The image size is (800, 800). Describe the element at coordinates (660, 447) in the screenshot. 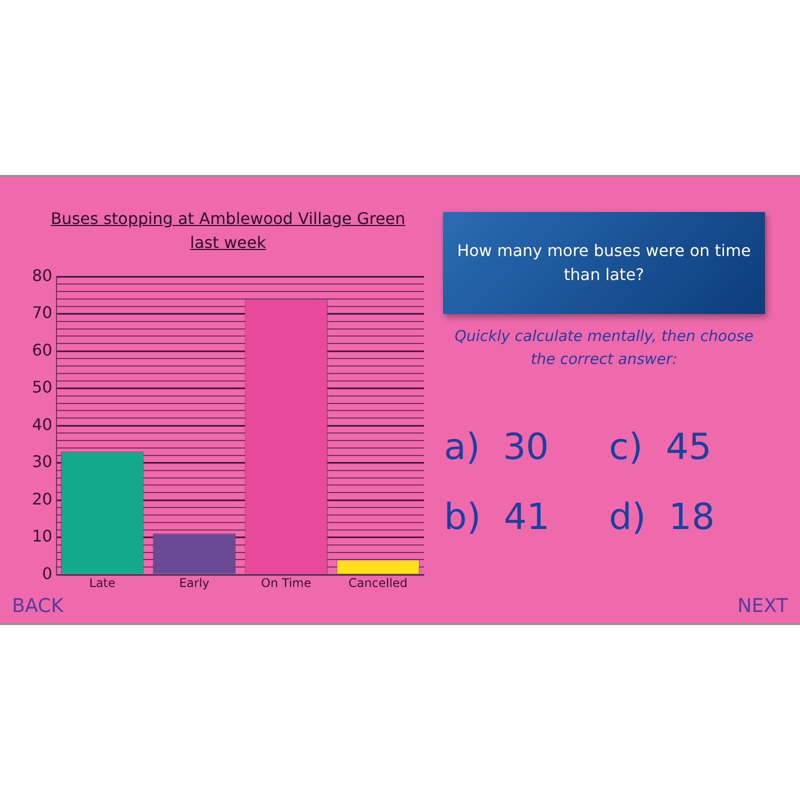

I see `text: c) 45` at that location.